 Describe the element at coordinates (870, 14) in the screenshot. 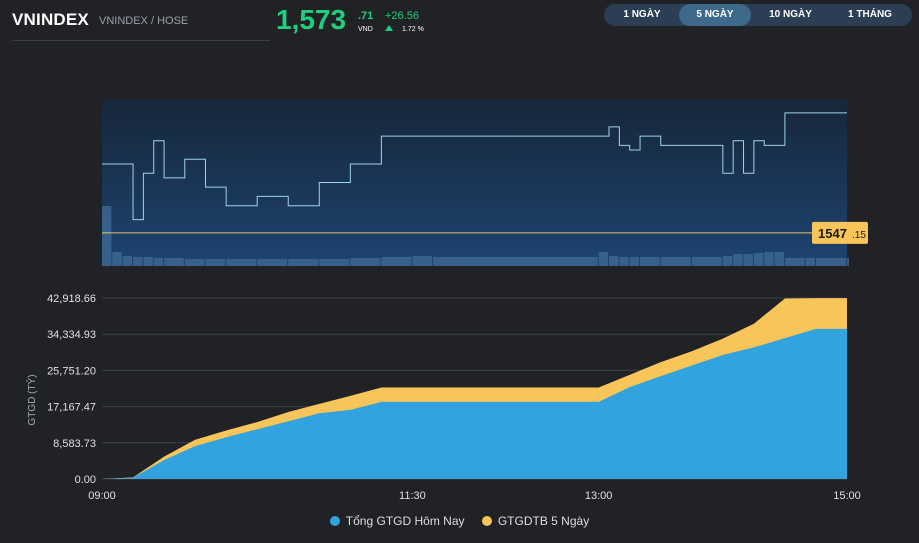

I see `tab-1-thang: 1 THÁNG` at that location.